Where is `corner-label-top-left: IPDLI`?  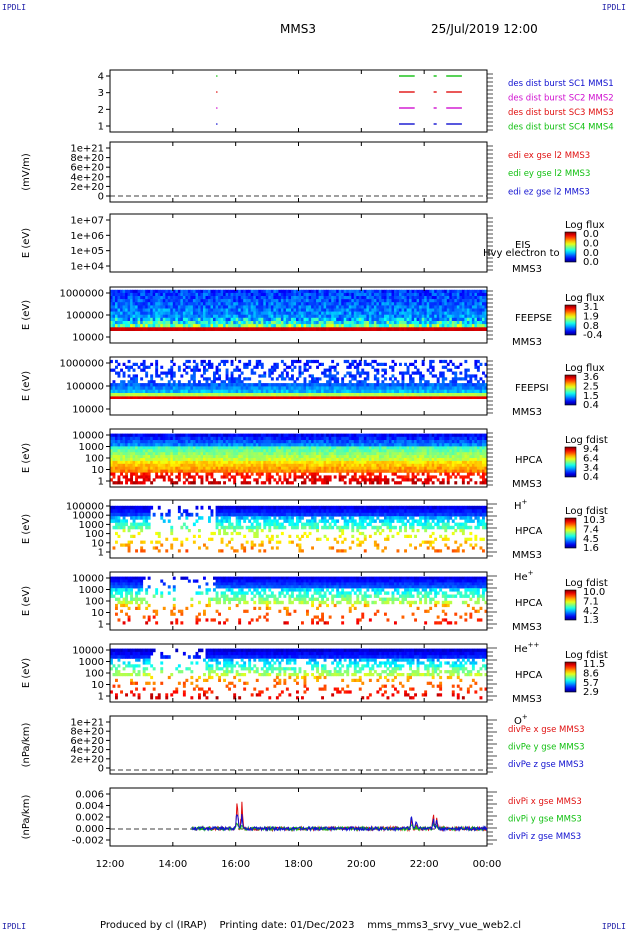
corner-label-top-left: IPDLI is located at coordinates (14, 7).